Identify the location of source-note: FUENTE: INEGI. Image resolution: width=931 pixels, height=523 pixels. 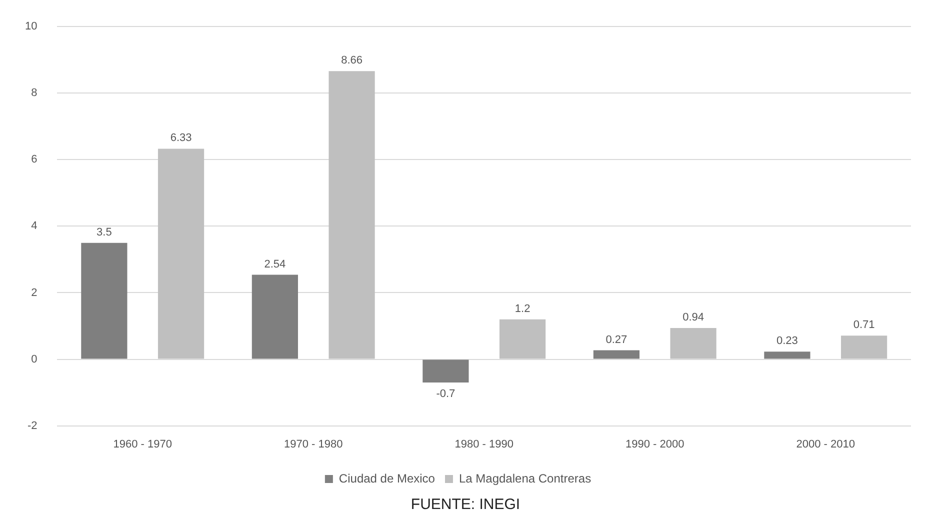
(466, 504).